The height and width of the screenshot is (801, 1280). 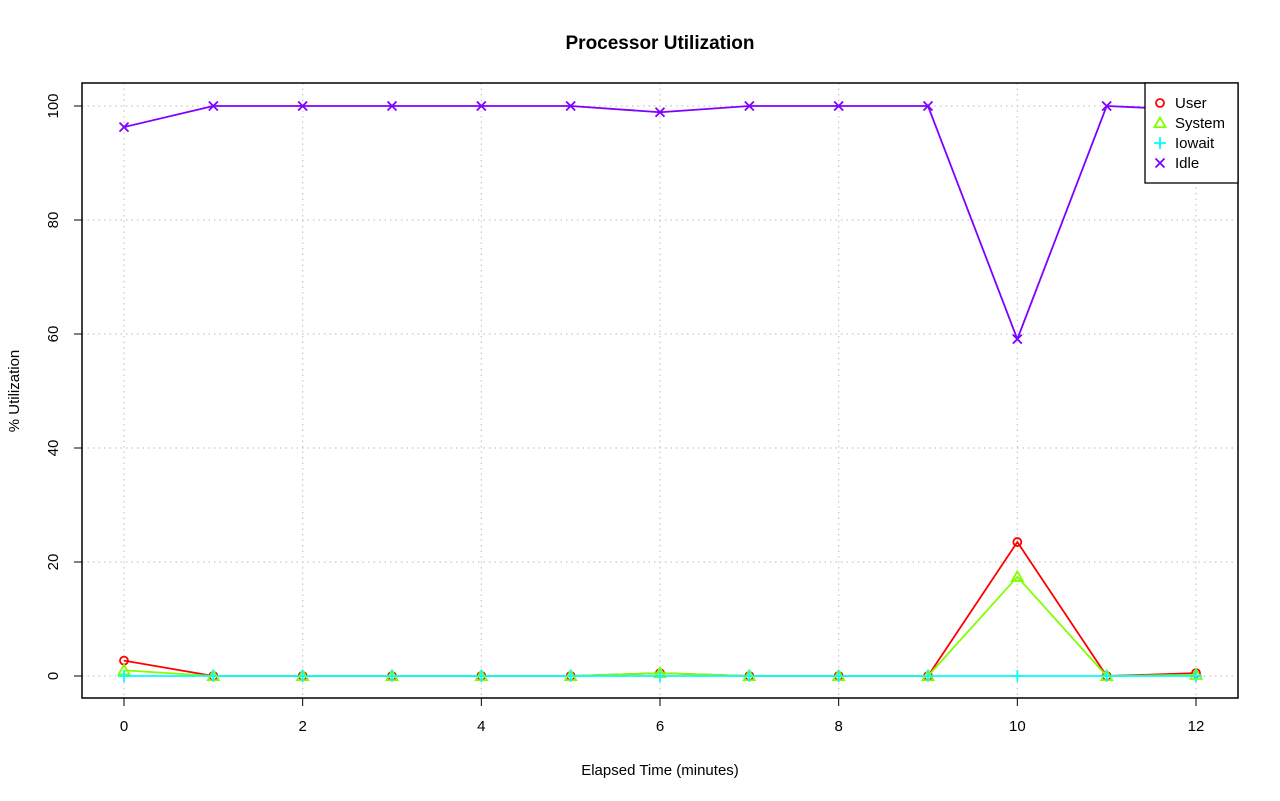 I want to click on y-axis-label: % Utilization, so click(x=14, y=391).